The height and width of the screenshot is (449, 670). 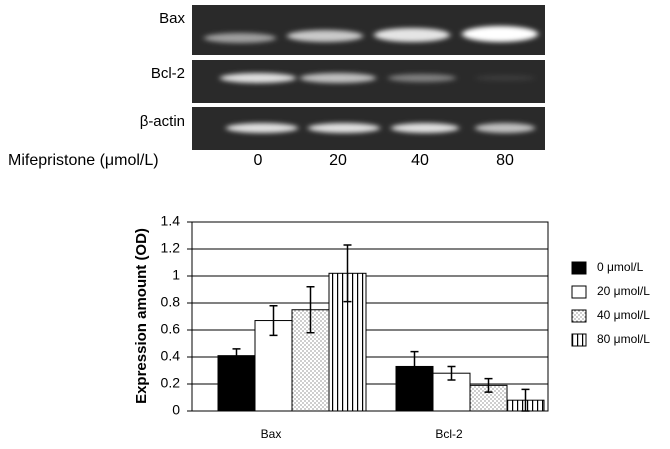 I want to click on y-tick-label: 0.4, so click(x=171, y=356).